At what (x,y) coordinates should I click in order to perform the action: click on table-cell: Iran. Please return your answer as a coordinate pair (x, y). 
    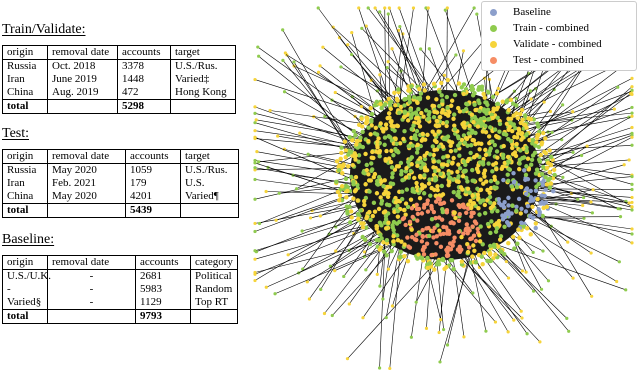
    Looking at the image, I should click on (16, 79).